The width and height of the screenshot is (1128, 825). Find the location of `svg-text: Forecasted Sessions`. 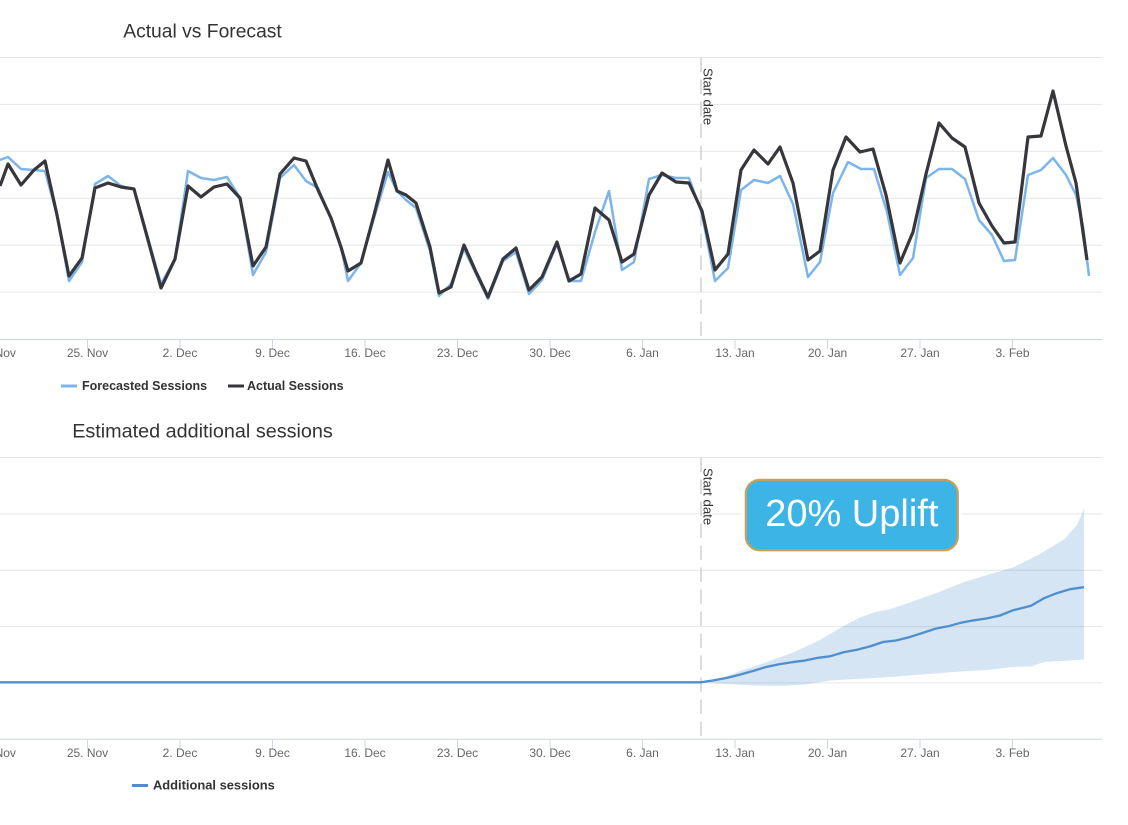

svg-text: Forecasted Sessions is located at coordinates (144, 386).